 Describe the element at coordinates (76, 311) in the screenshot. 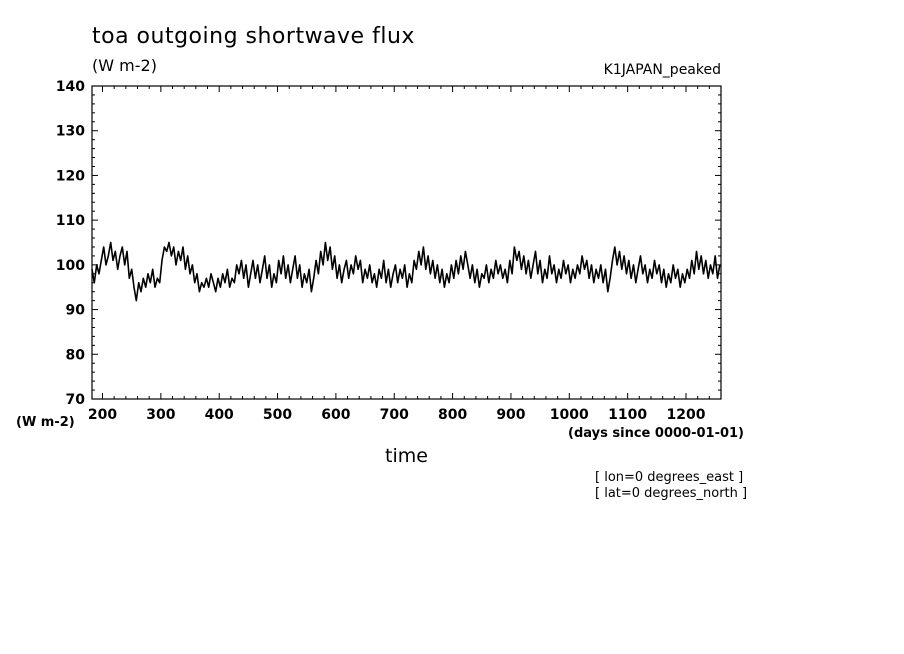

I see `y-tick-label: 90` at that location.